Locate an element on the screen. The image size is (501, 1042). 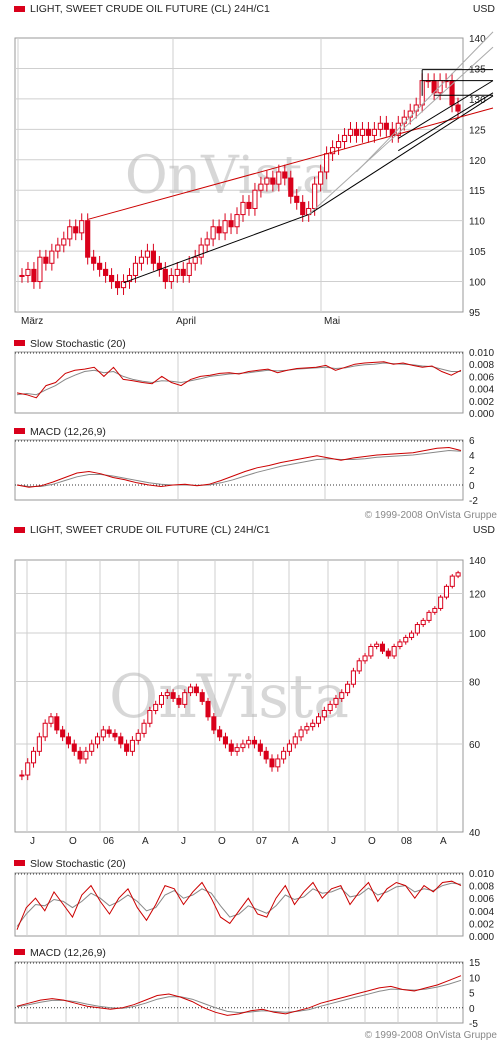
stochastic-label-2: Slow Stochastic (20) is located at coordinates (70, 864).